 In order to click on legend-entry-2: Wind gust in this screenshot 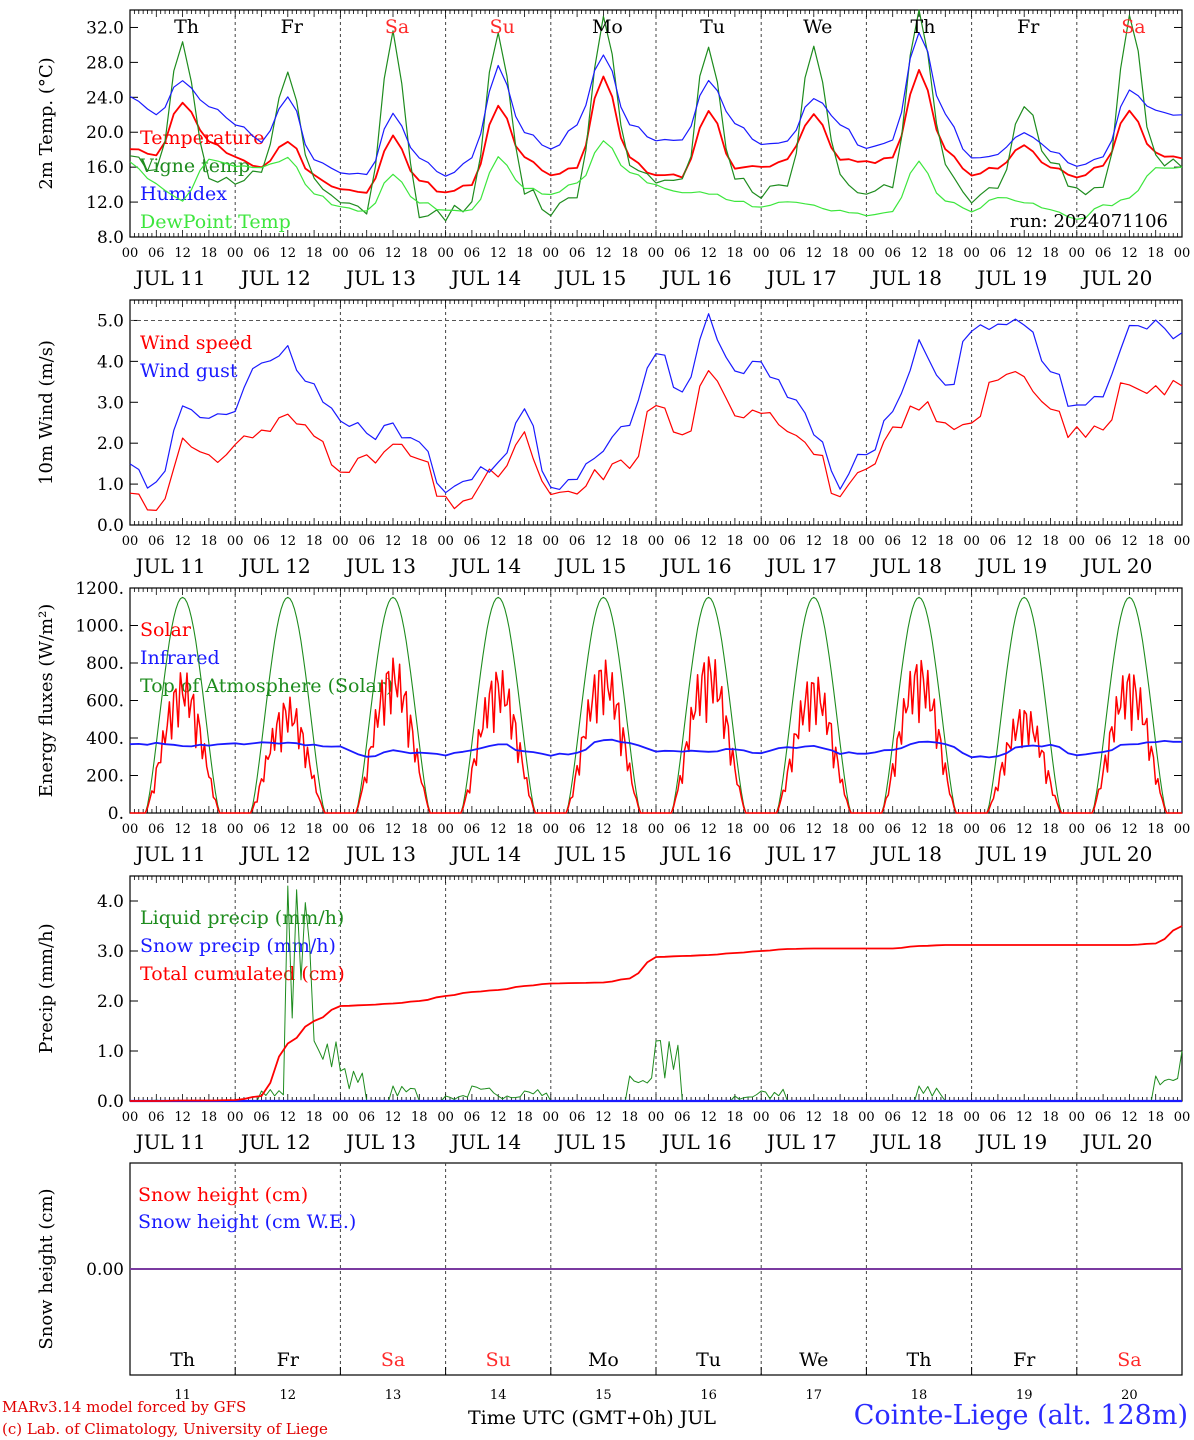, I will do `click(189, 371)`.